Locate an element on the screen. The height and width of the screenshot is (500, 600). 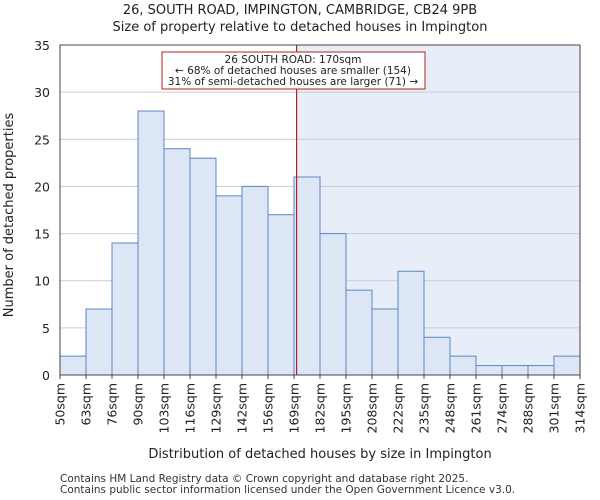
x-tick-label: 63sqm is located at coordinates (86, 404).